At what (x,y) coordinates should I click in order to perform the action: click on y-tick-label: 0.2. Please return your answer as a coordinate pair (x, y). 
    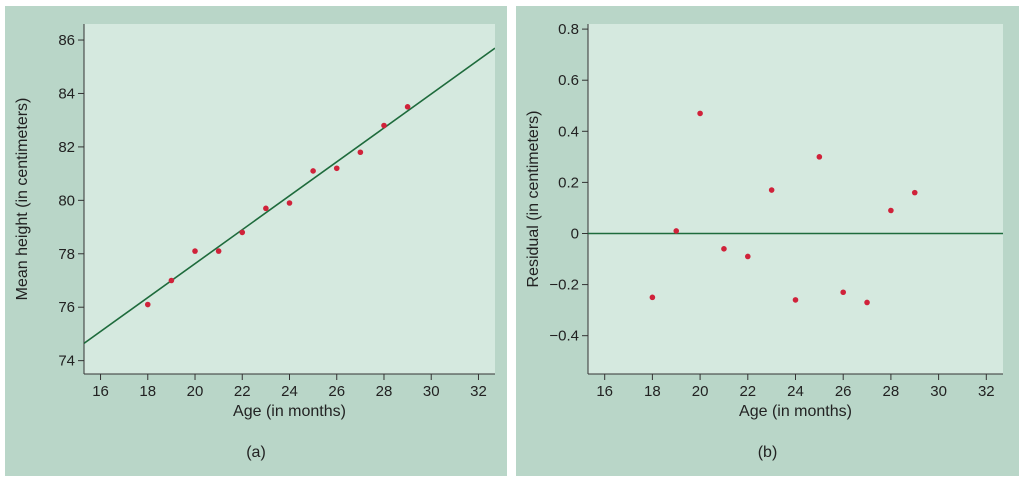
    Looking at the image, I should click on (568, 182).